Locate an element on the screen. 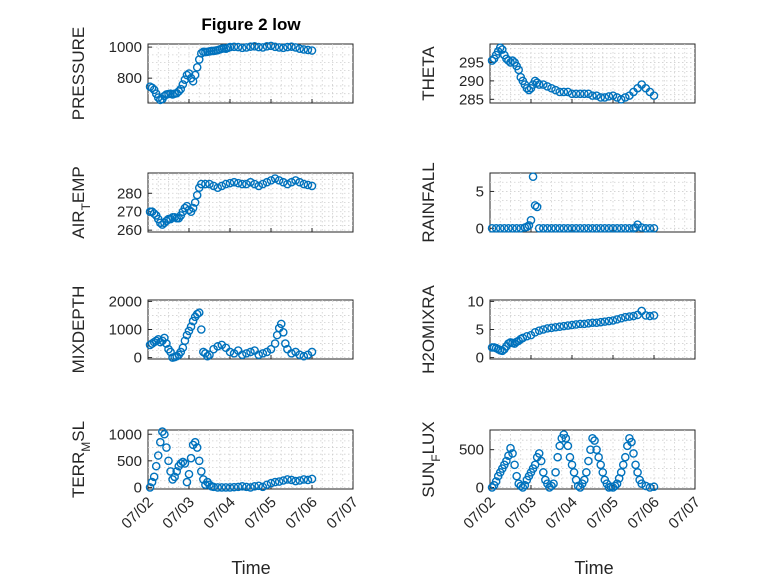  x-axis-label-right: Time is located at coordinates (593, 568).